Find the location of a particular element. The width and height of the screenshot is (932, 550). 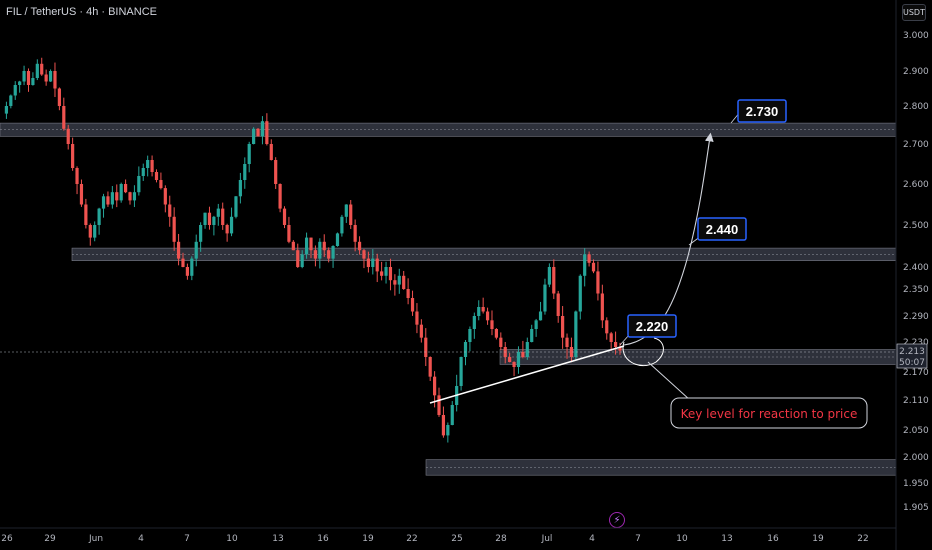

price-tick: 2.600 is located at coordinates (916, 185).